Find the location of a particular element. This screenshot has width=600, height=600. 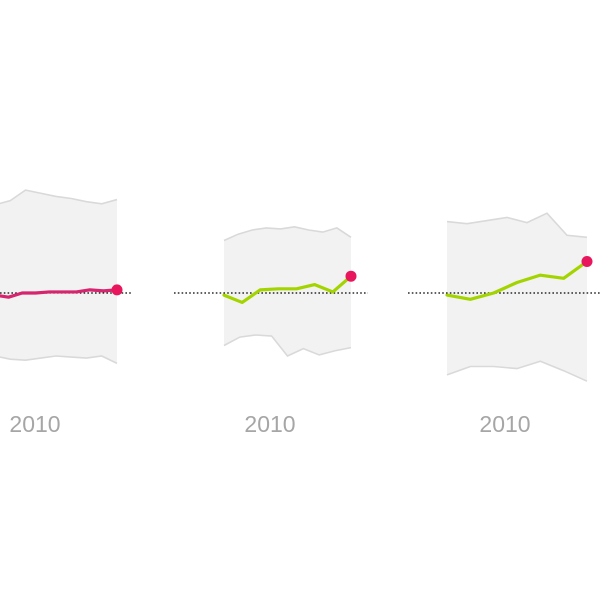

chart-panel-3: 2010 is located at coordinates (504, 324).